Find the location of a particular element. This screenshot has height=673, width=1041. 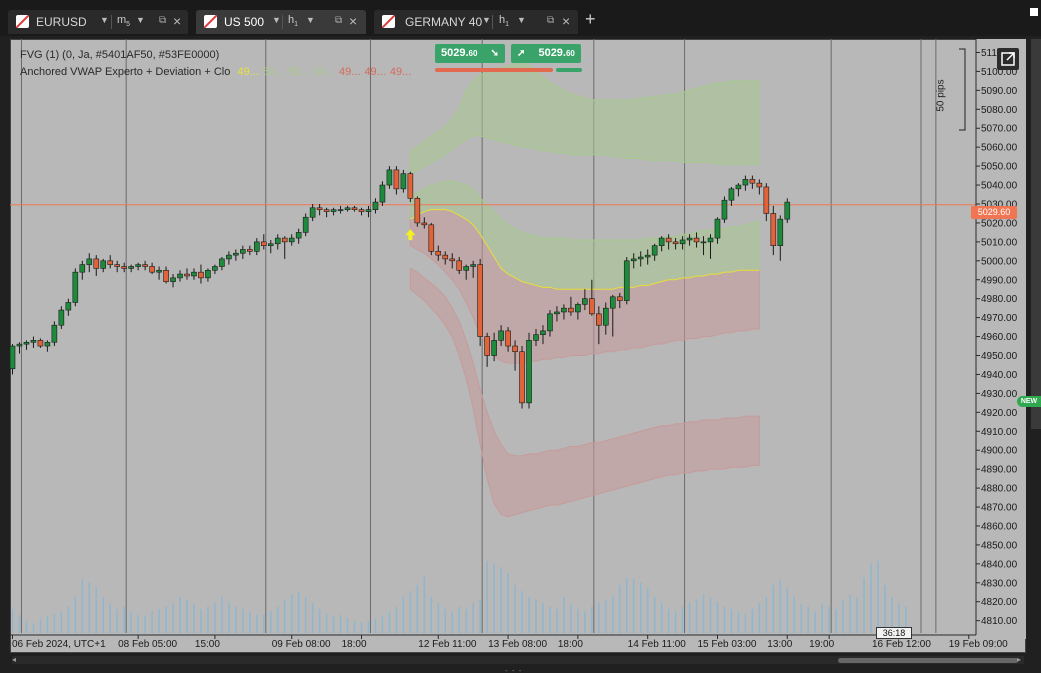

price-tick-label: 4960.00 is located at coordinates (999, 337).